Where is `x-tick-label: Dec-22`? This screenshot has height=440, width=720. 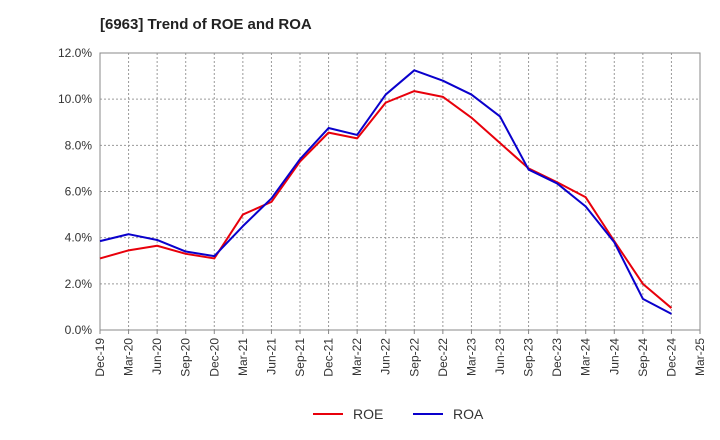 x-tick-label: Dec-22 is located at coordinates (443, 357).